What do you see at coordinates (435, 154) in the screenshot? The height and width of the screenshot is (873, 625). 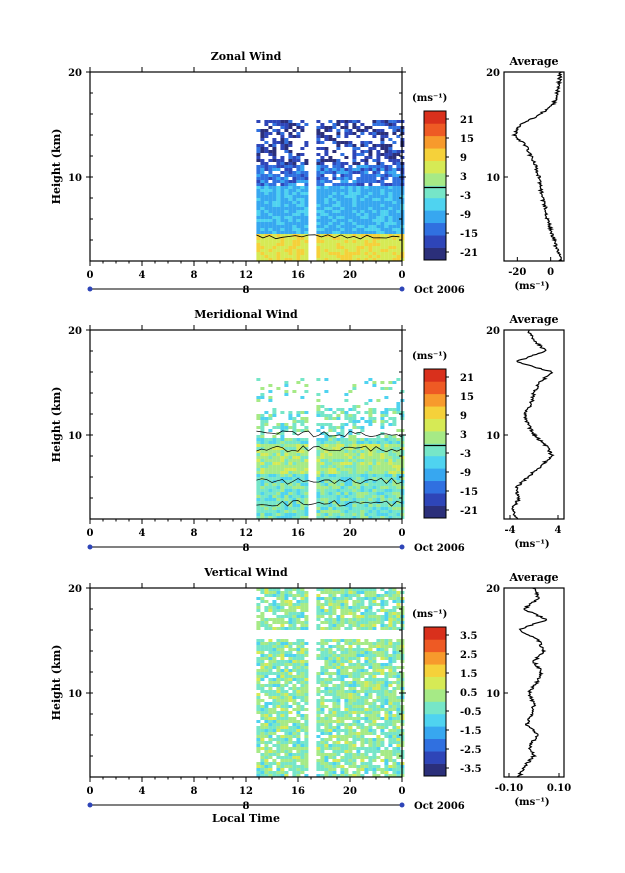 I see `colorbar-swatch` at bounding box center [435, 154].